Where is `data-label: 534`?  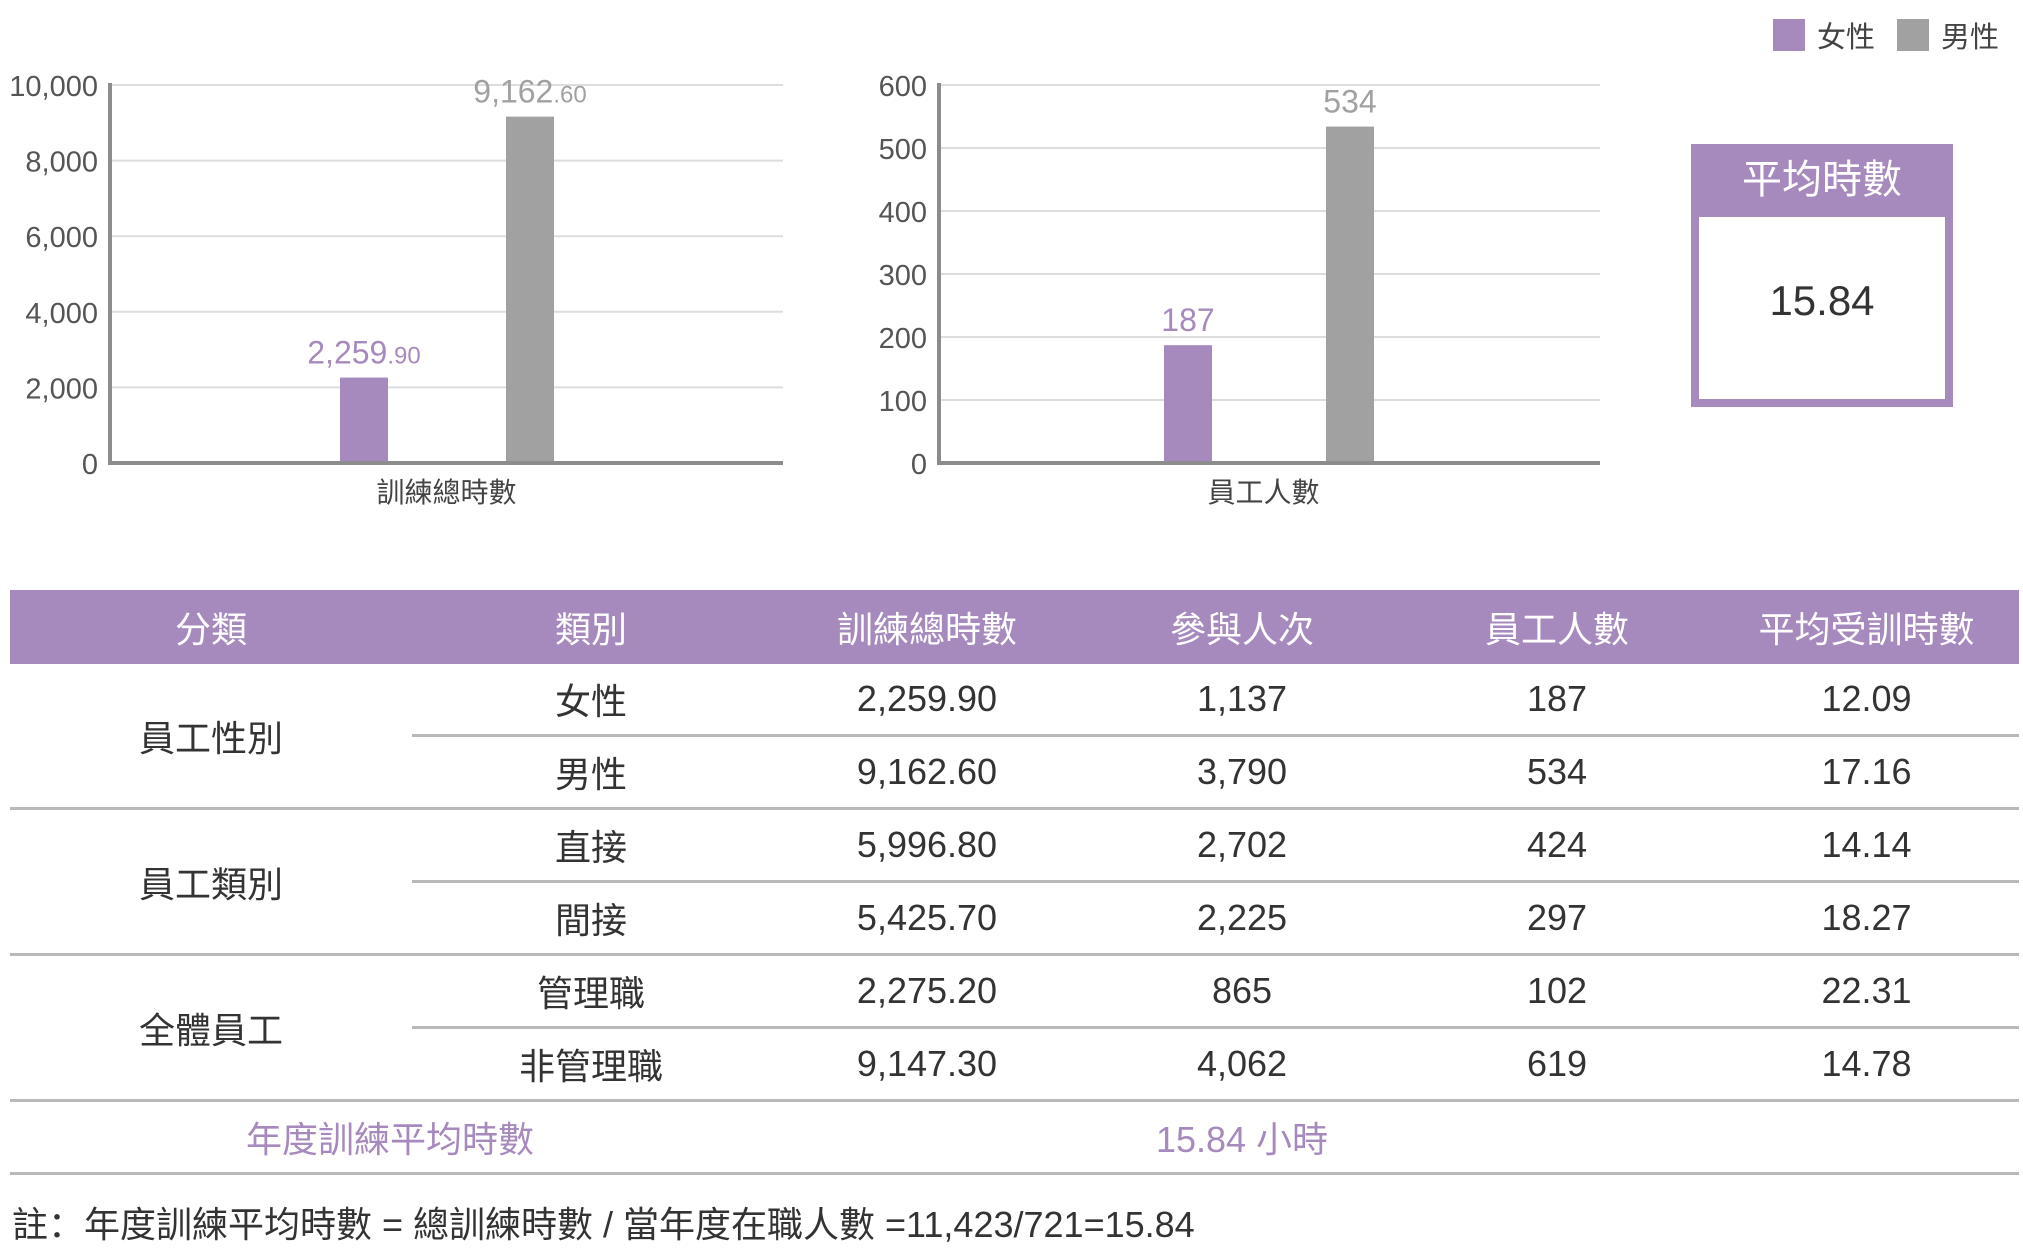 data-label: 534 is located at coordinates (1349, 102).